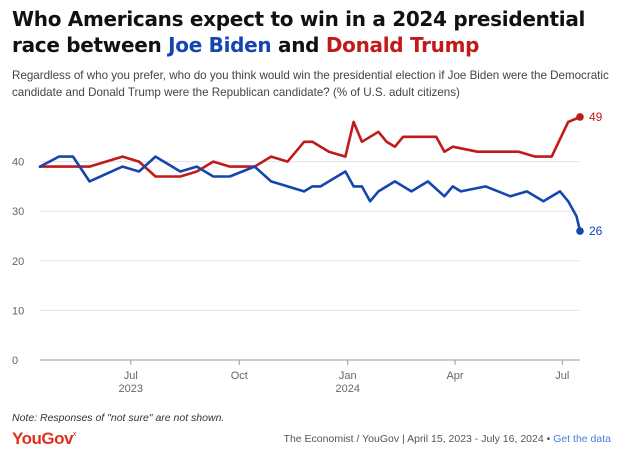 This screenshot has width=621, height=459. I want to click on joe-biden-end-label: 26, so click(596, 231).